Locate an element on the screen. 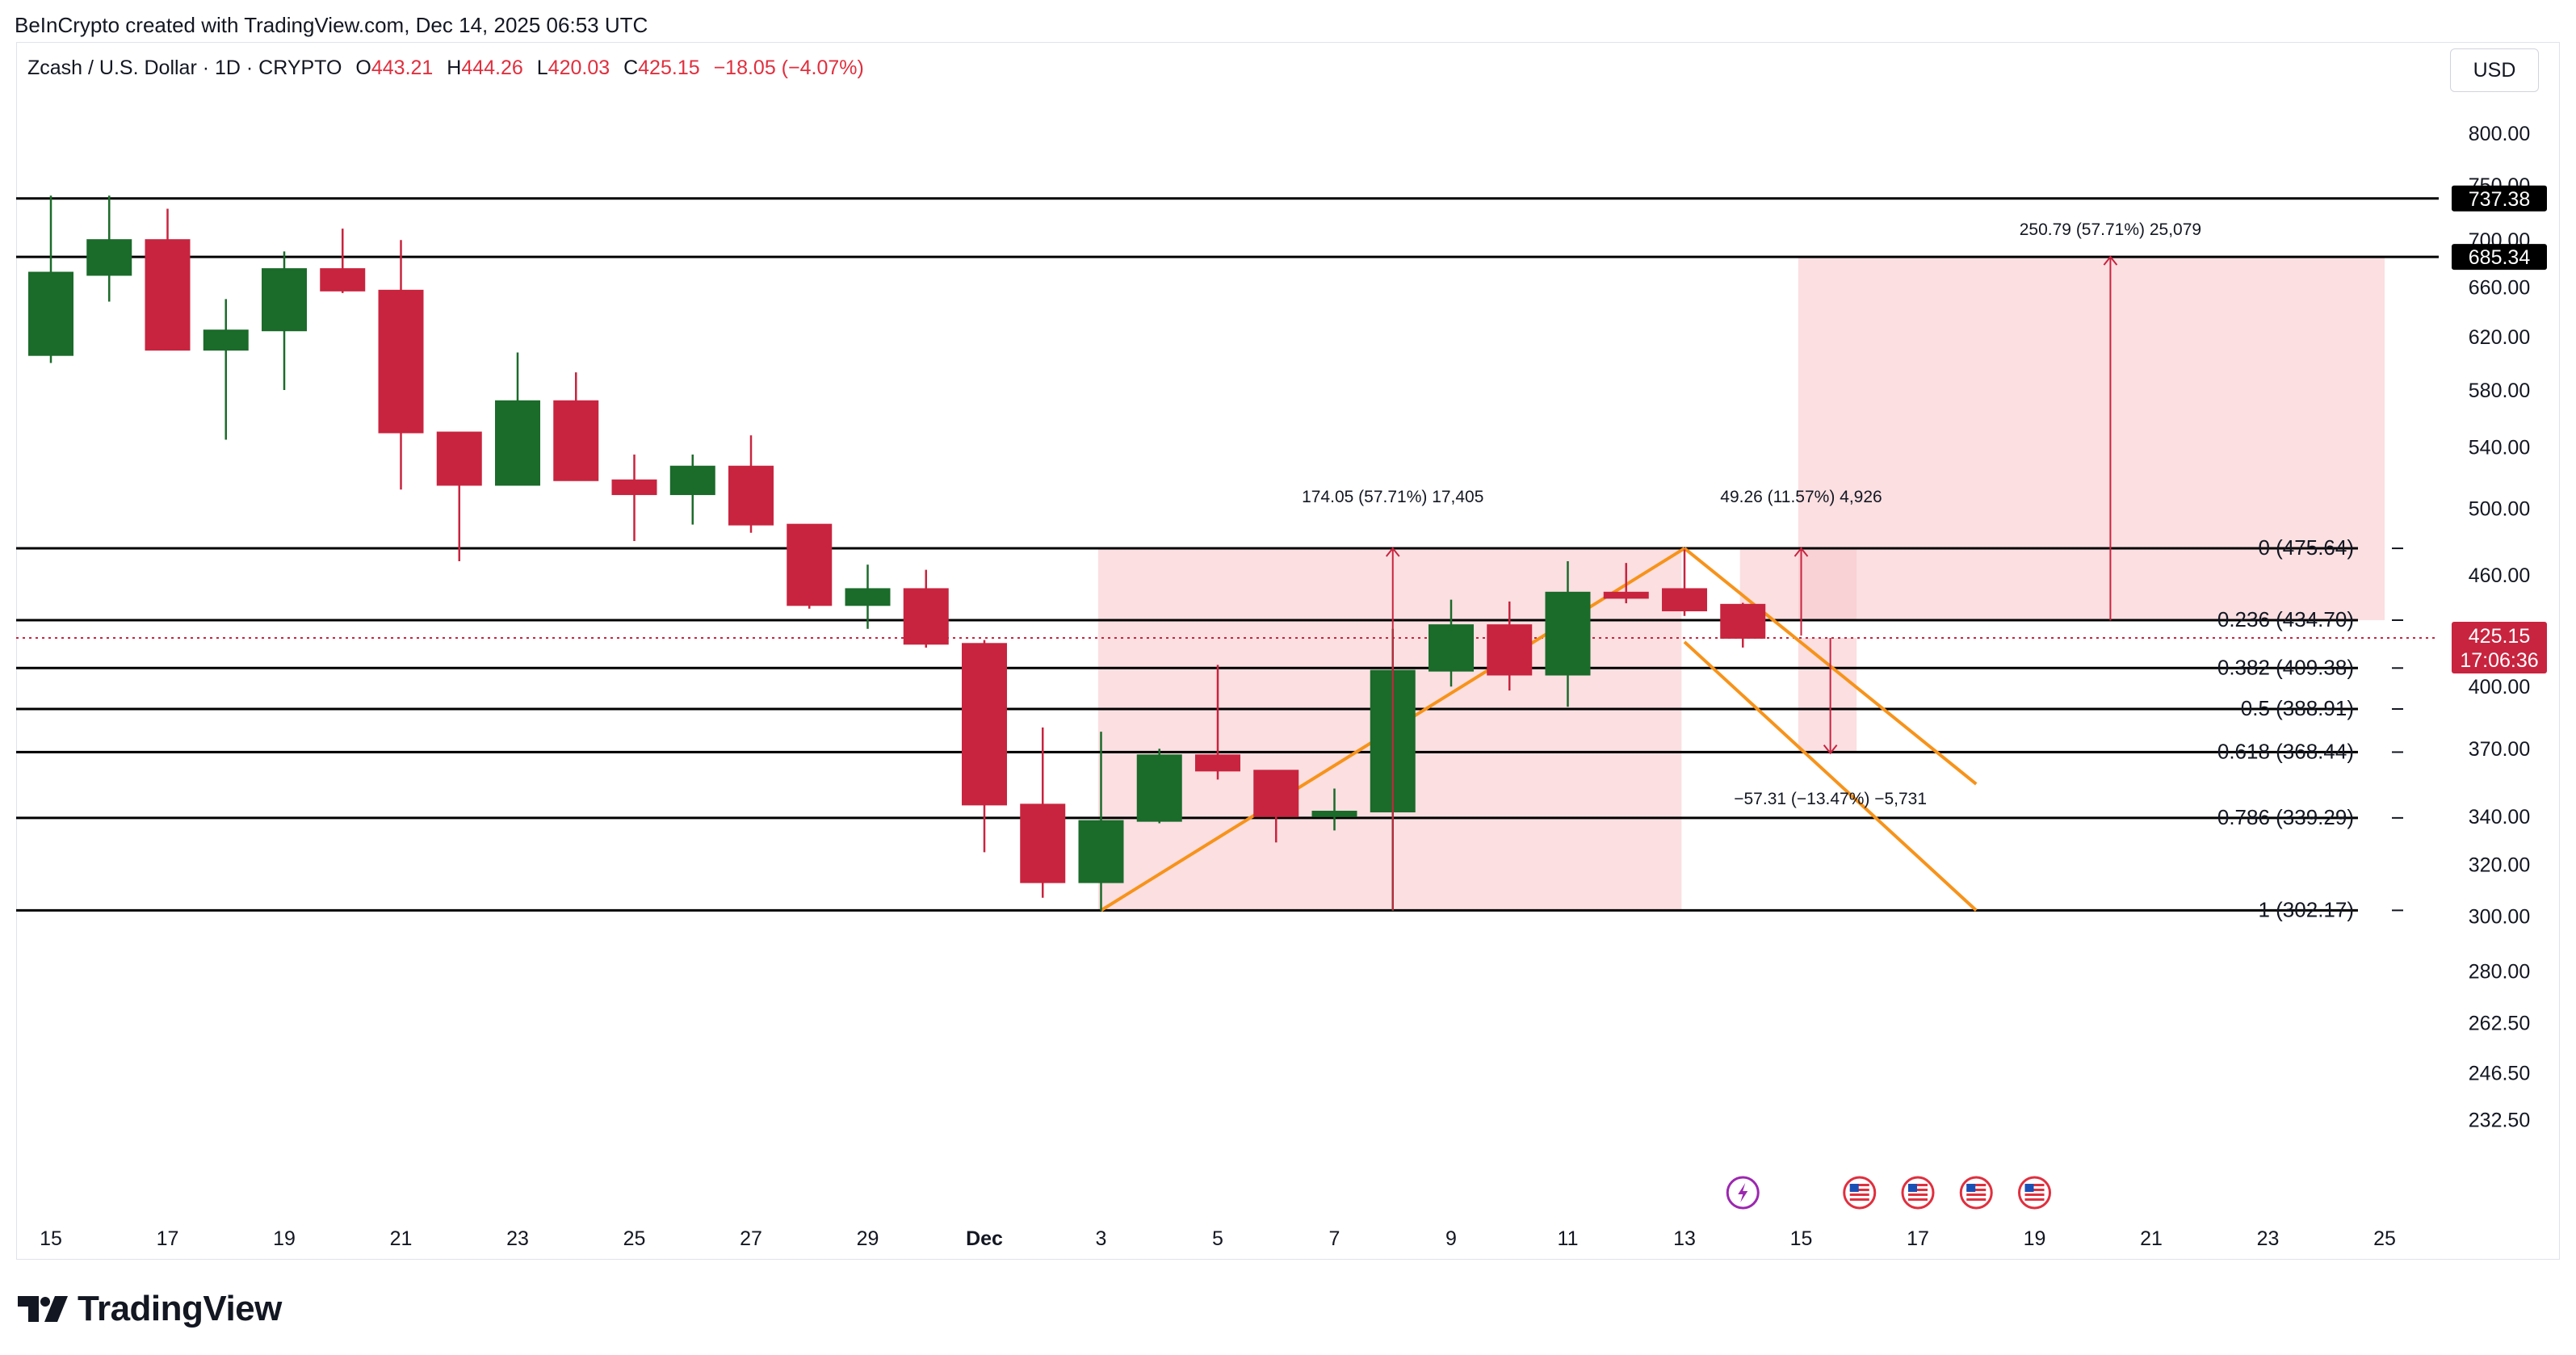 The width and height of the screenshot is (2576, 1355). measure-label: 174.05 (57.71%) 17,405 is located at coordinates (1392, 497).